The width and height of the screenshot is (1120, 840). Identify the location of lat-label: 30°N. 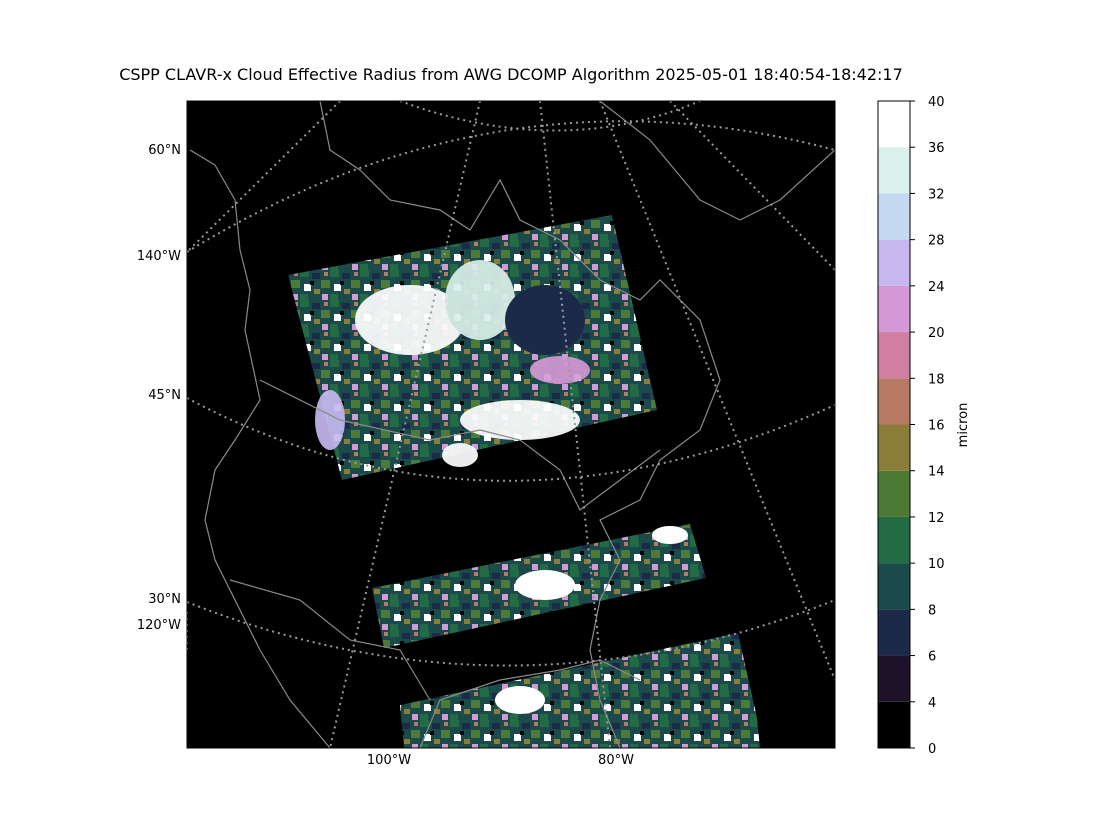
(164, 599).